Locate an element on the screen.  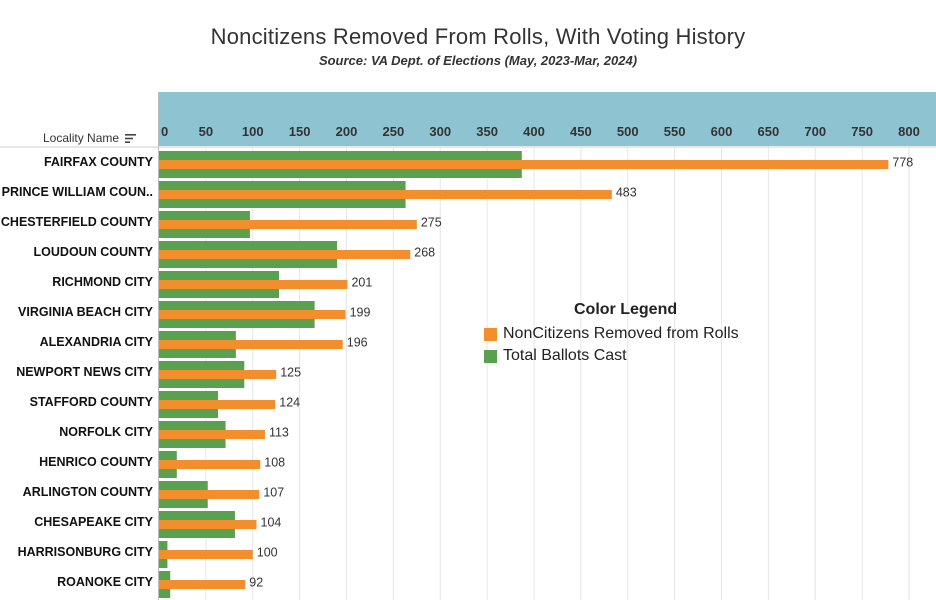
x-tick-label: 800 is located at coordinates (909, 131).